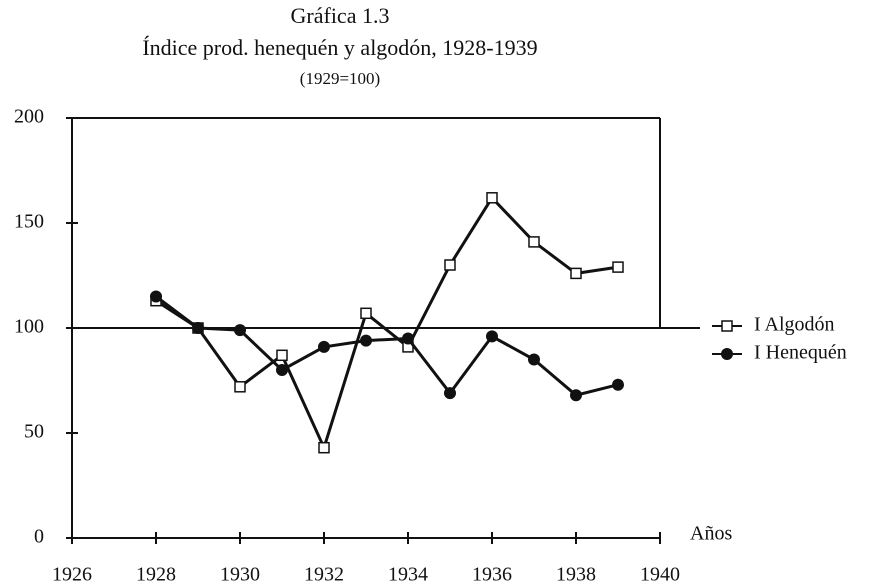 The image size is (894, 585). I want to click on legend-label: I Algodón, so click(794, 325).